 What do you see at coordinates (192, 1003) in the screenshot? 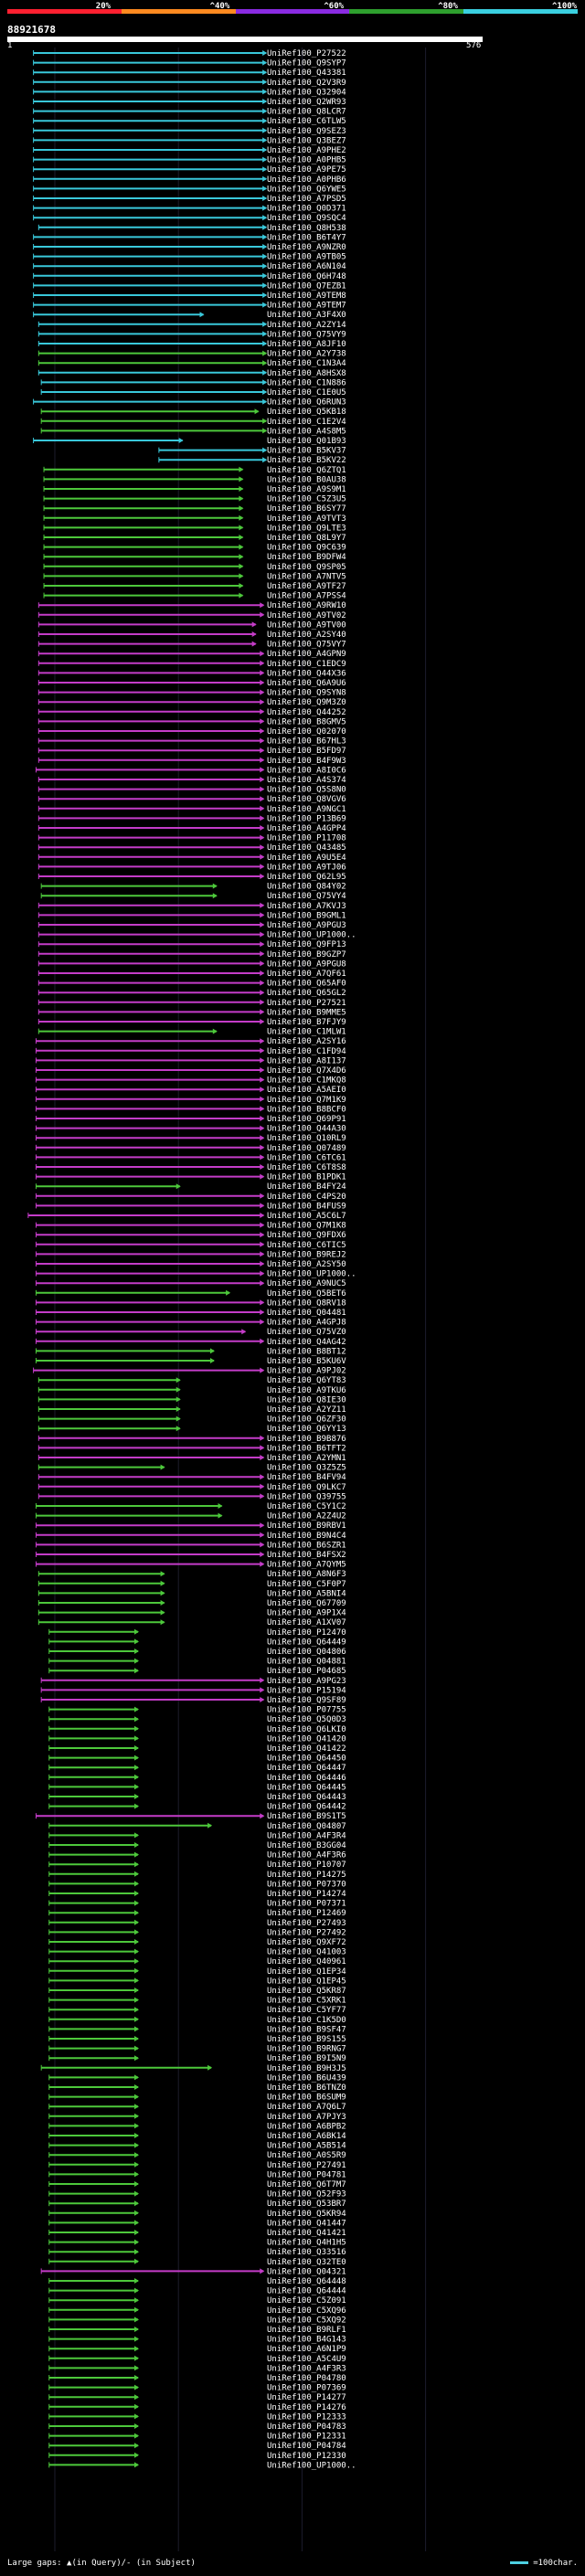
I see `hit-row: UniRef100_P27521` at bounding box center [192, 1003].